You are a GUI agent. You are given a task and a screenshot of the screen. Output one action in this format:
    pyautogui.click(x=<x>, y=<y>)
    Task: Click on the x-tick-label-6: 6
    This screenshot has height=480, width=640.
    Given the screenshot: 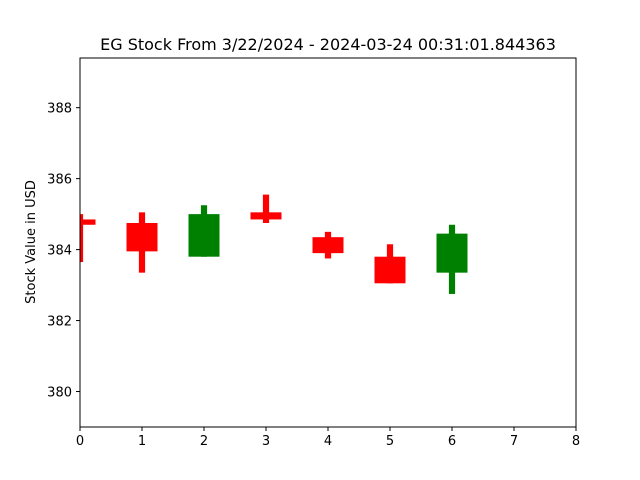 What is the action you would take?
    pyautogui.click(x=452, y=441)
    